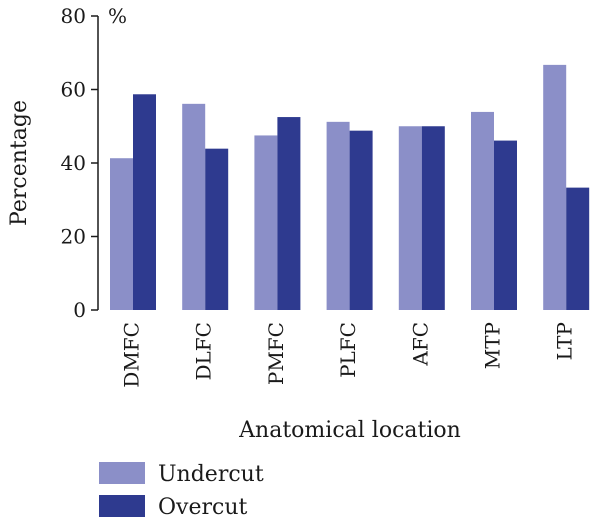 The height and width of the screenshot is (526, 600). Describe the element at coordinates (555, 187) in the screenshot. I see `bar-undercut-ltp` at that location.